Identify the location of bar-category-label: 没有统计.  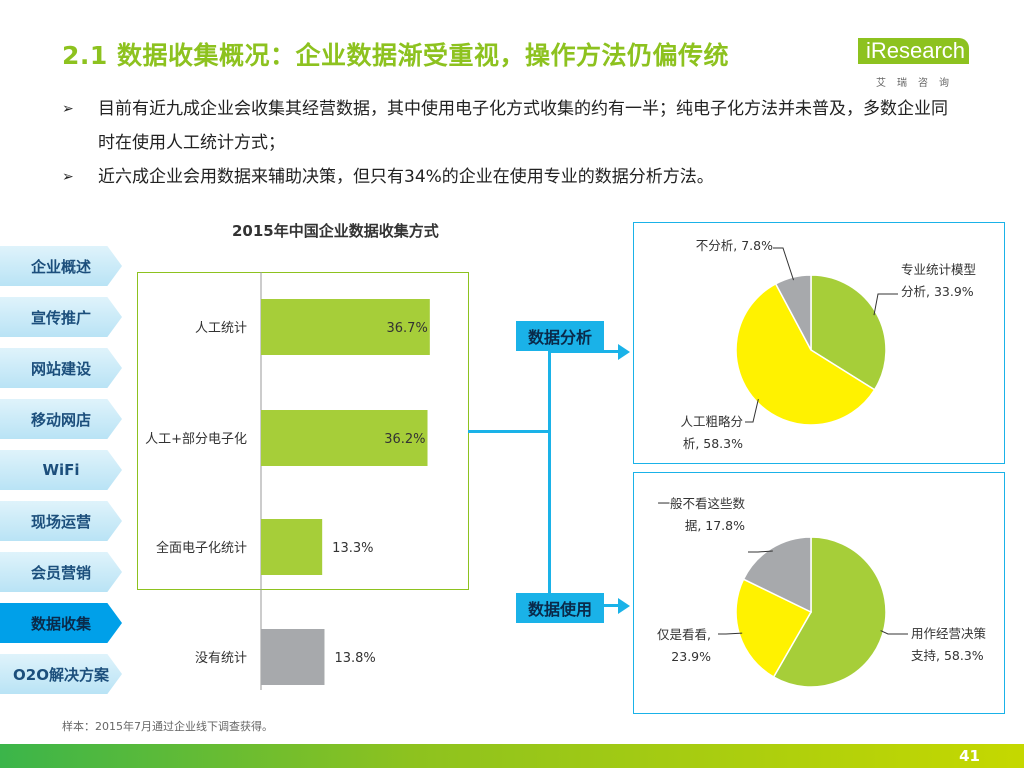
(221, 658).